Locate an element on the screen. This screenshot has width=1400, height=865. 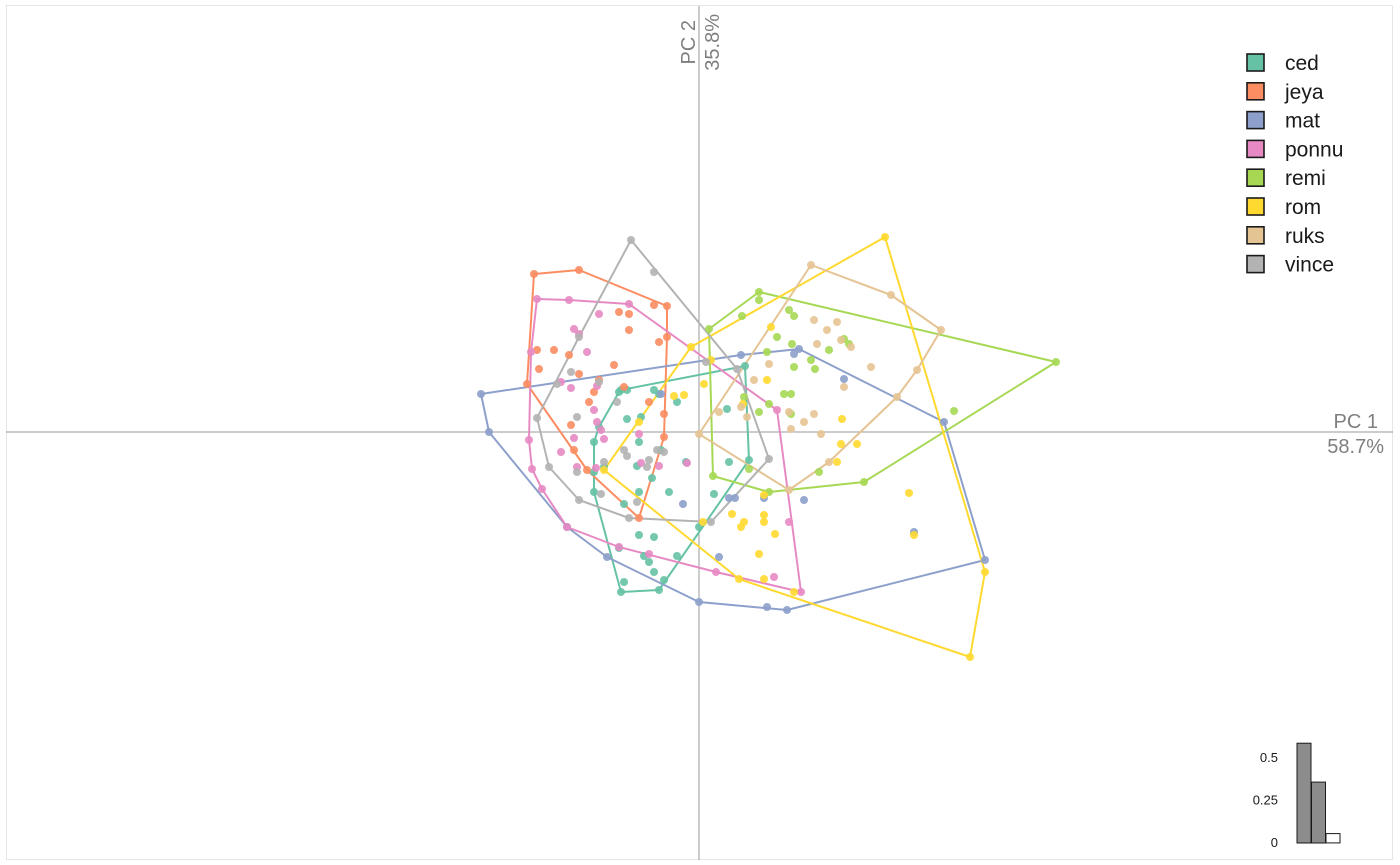
legend-label-mat: mat is located at coordinates (1302, 121).